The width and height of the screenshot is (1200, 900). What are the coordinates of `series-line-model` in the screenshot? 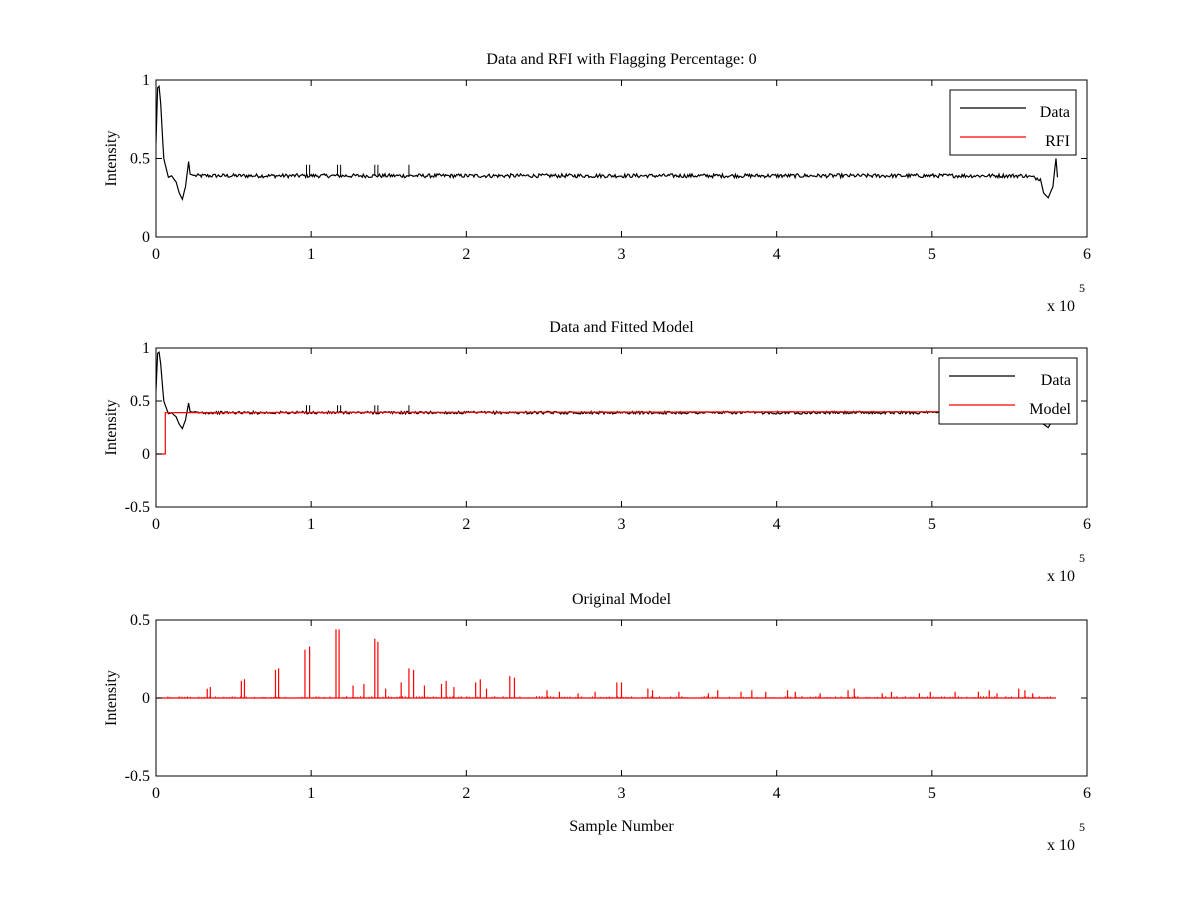 It's located at (606, 433).